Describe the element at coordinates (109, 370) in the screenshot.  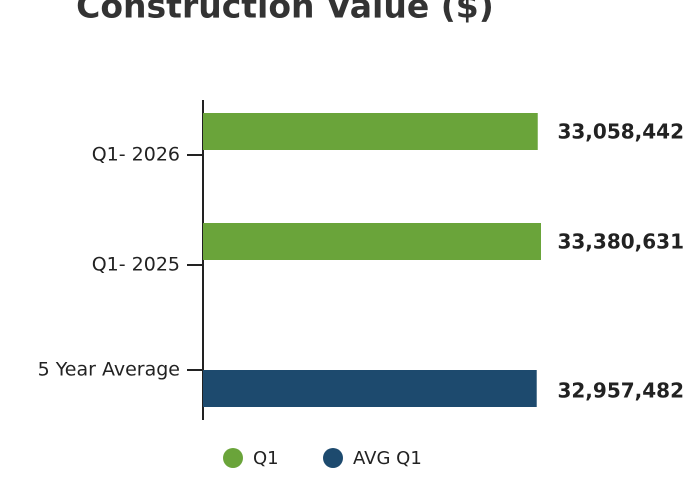
I see `y-tick-label: 5 Year Average` at that location.